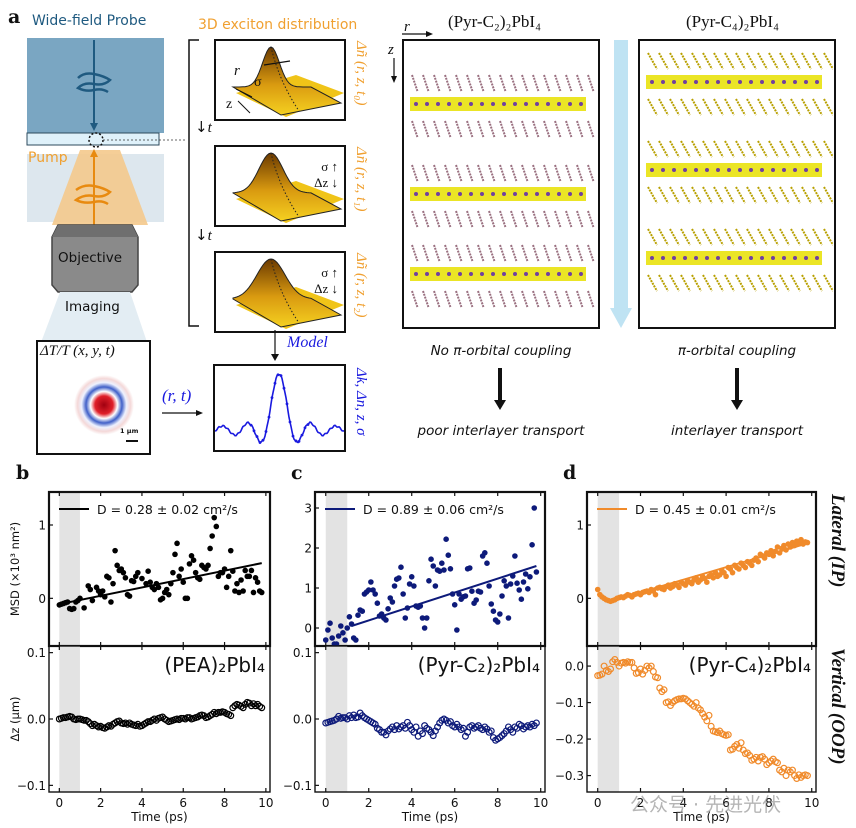 This screenshot has width=856, height=828. I want to click on y-tick-label: 0.0, so click(36, 720).